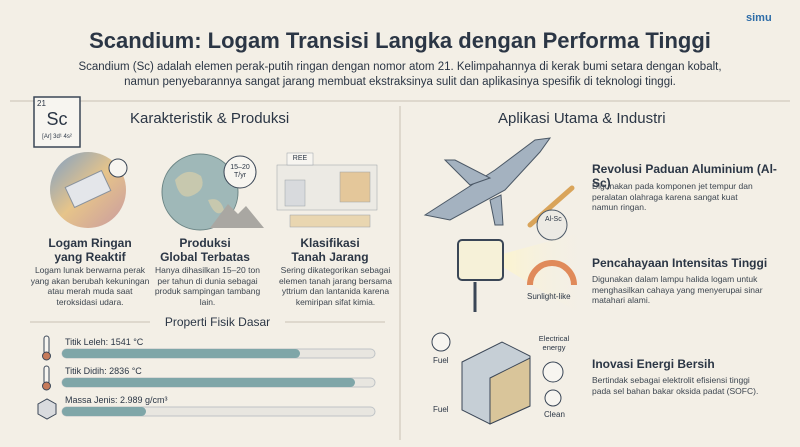 The width and height of the screenshot is (800, 447). Describe the element at coordinates (88, 189) in the screenshot. I see `metal-block` at that location.